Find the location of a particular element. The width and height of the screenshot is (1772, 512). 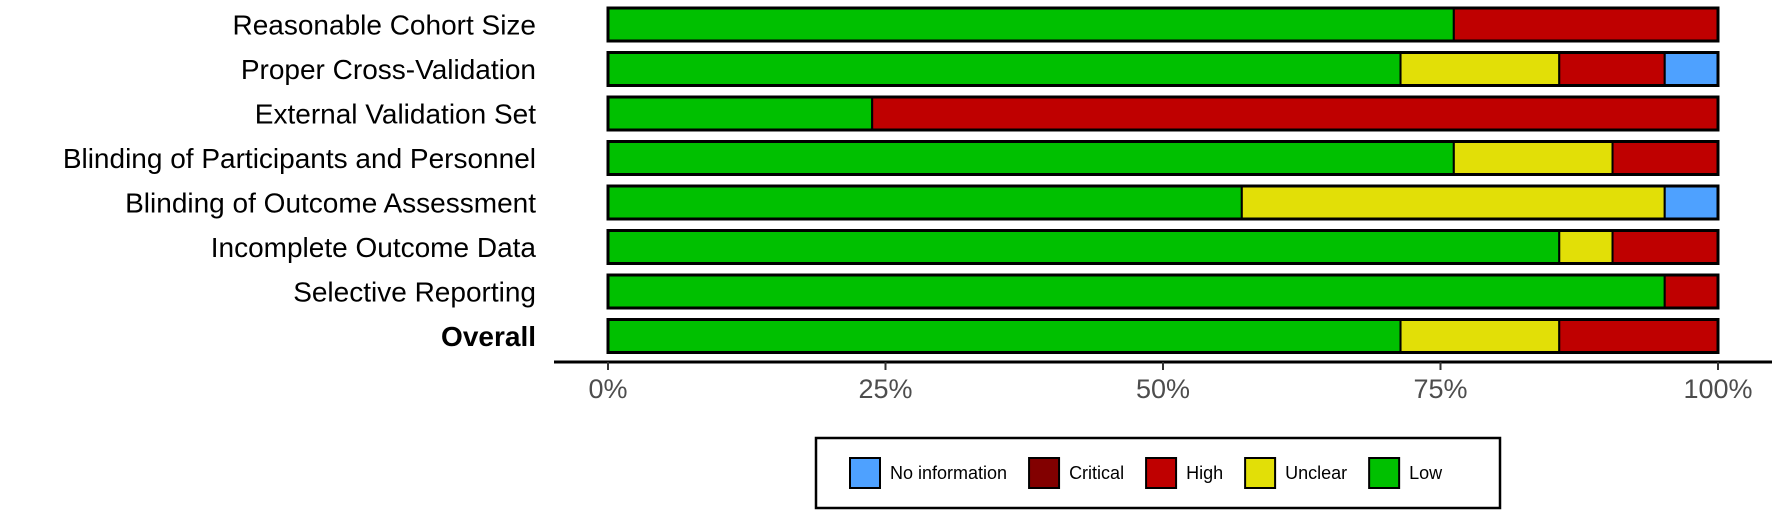

bar-row: External Validation Set is located at coordinates (987, 113).